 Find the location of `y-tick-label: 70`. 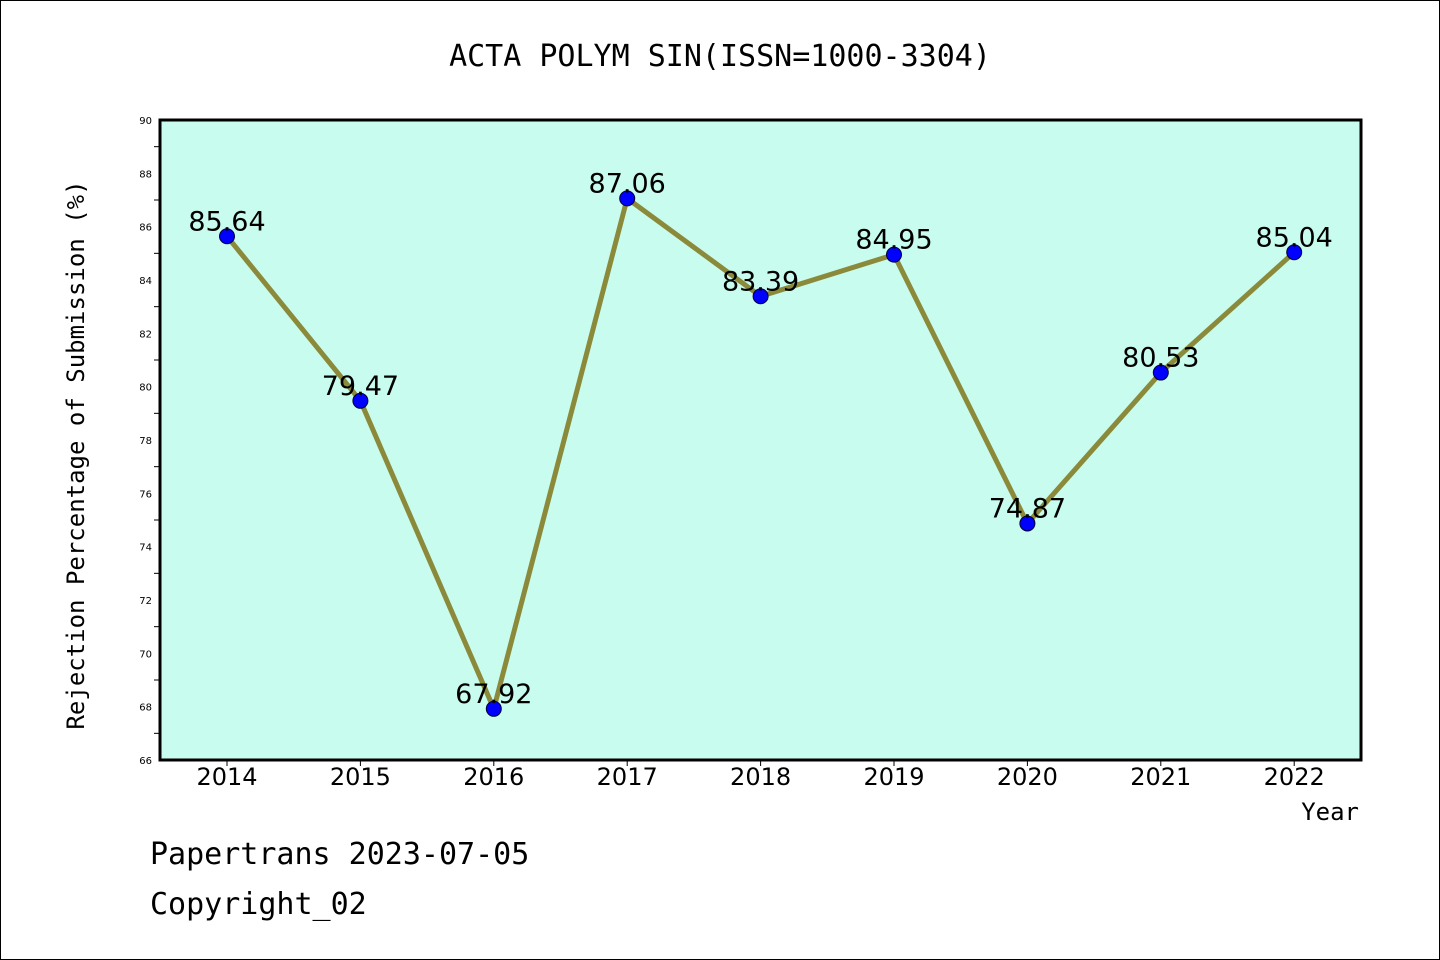

y-tick-label: 70 is located at coordinates (145, 654).